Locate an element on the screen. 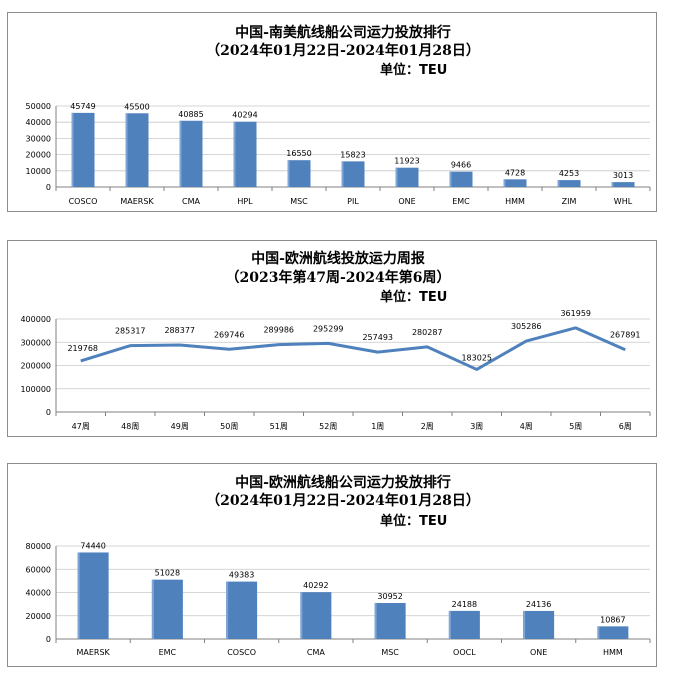 This screenshot has width=674, height=674. c2-xtick-0: MAERSK is located at coordinates (93, 652).